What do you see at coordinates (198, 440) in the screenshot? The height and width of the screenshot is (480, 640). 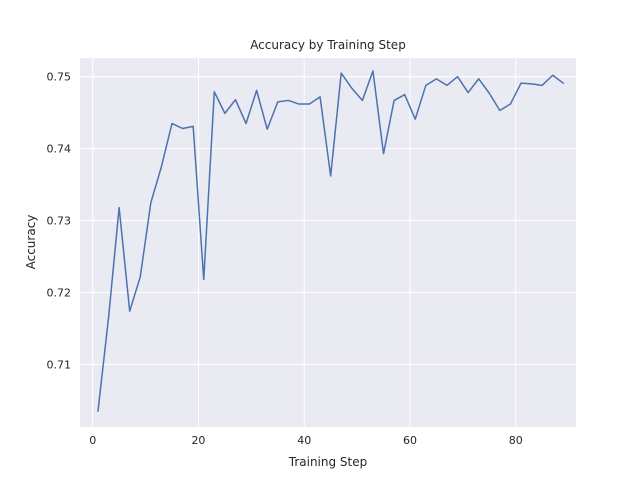 I see `x-tick-label: 20` at bounding box center [198, 440].